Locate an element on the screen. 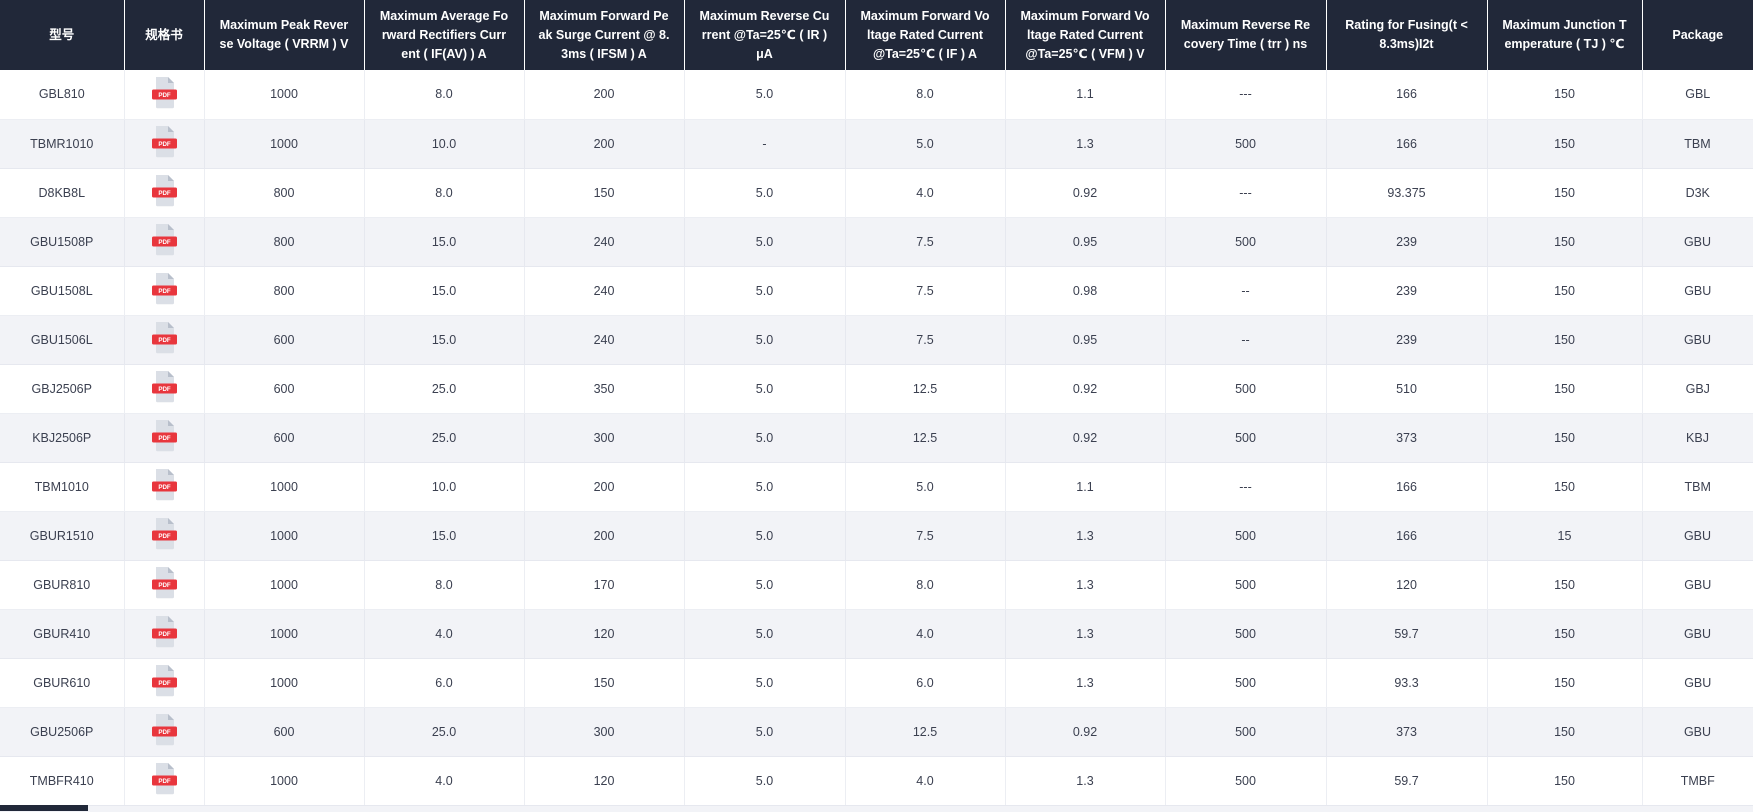 The image size is (1753, 812). model-cell: GBL810 is located at coordinates (62, 95).